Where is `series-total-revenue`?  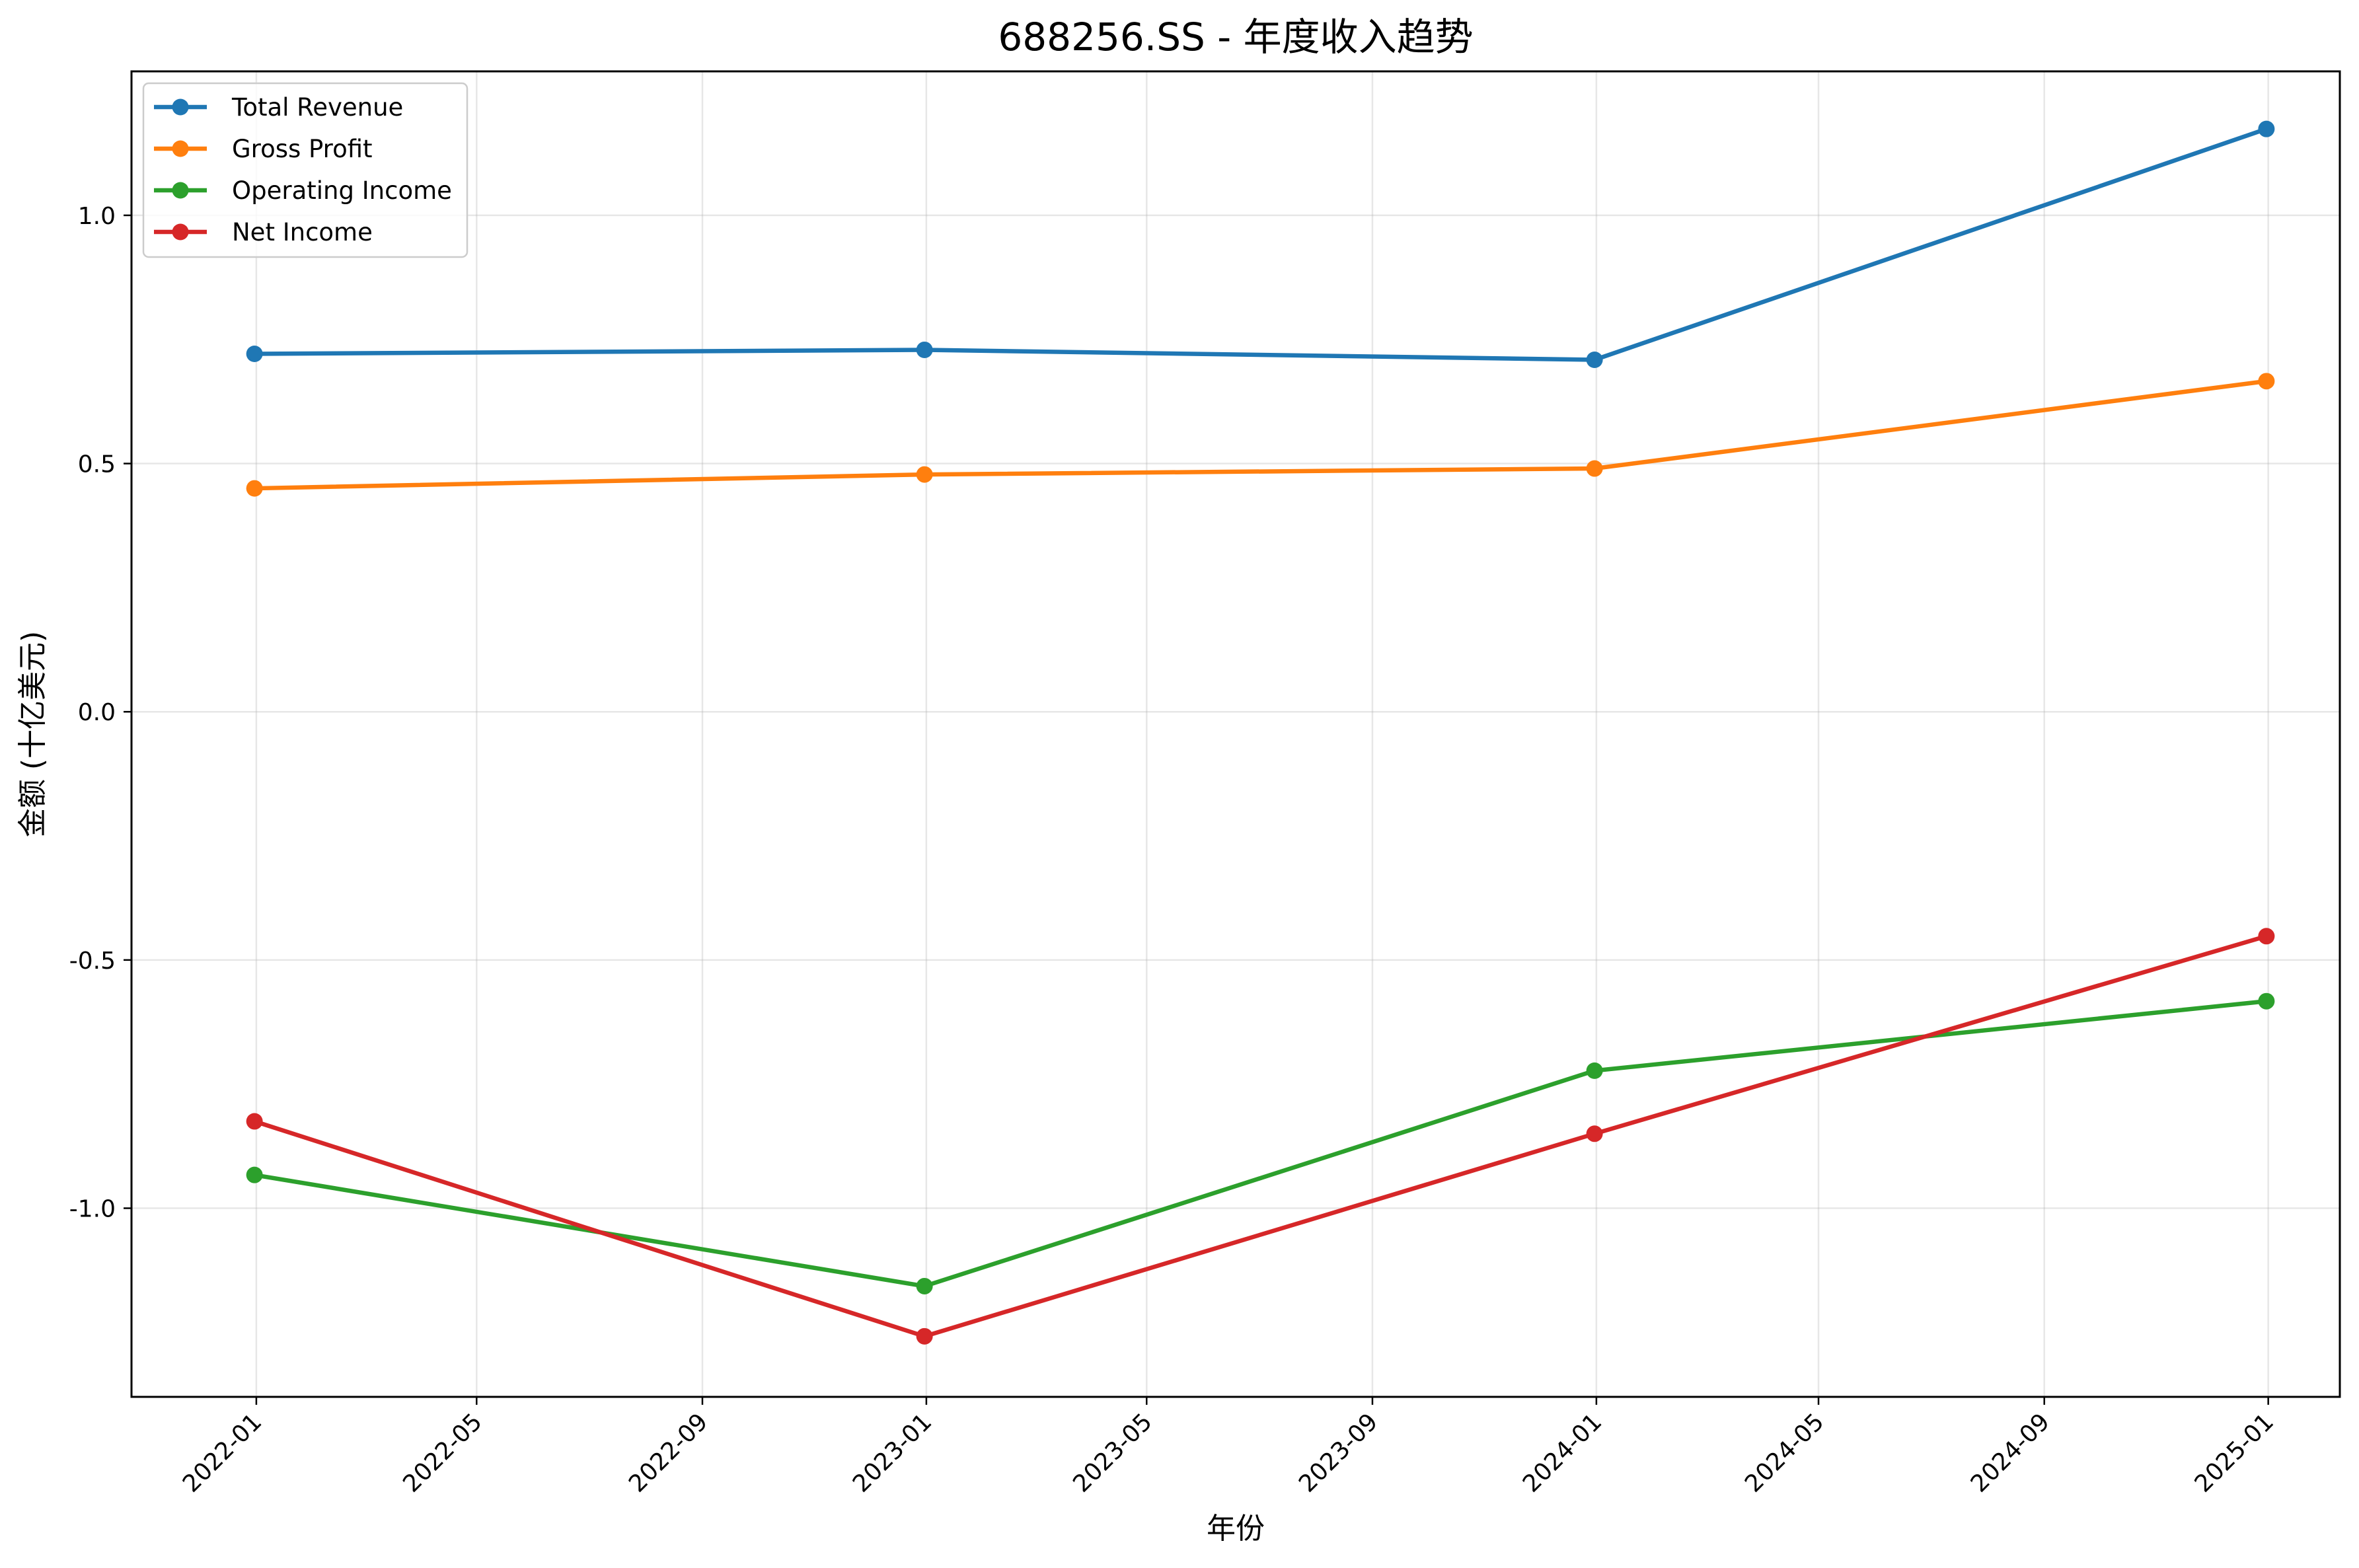 series-total-revenue is located at coordinates (1260, 245).